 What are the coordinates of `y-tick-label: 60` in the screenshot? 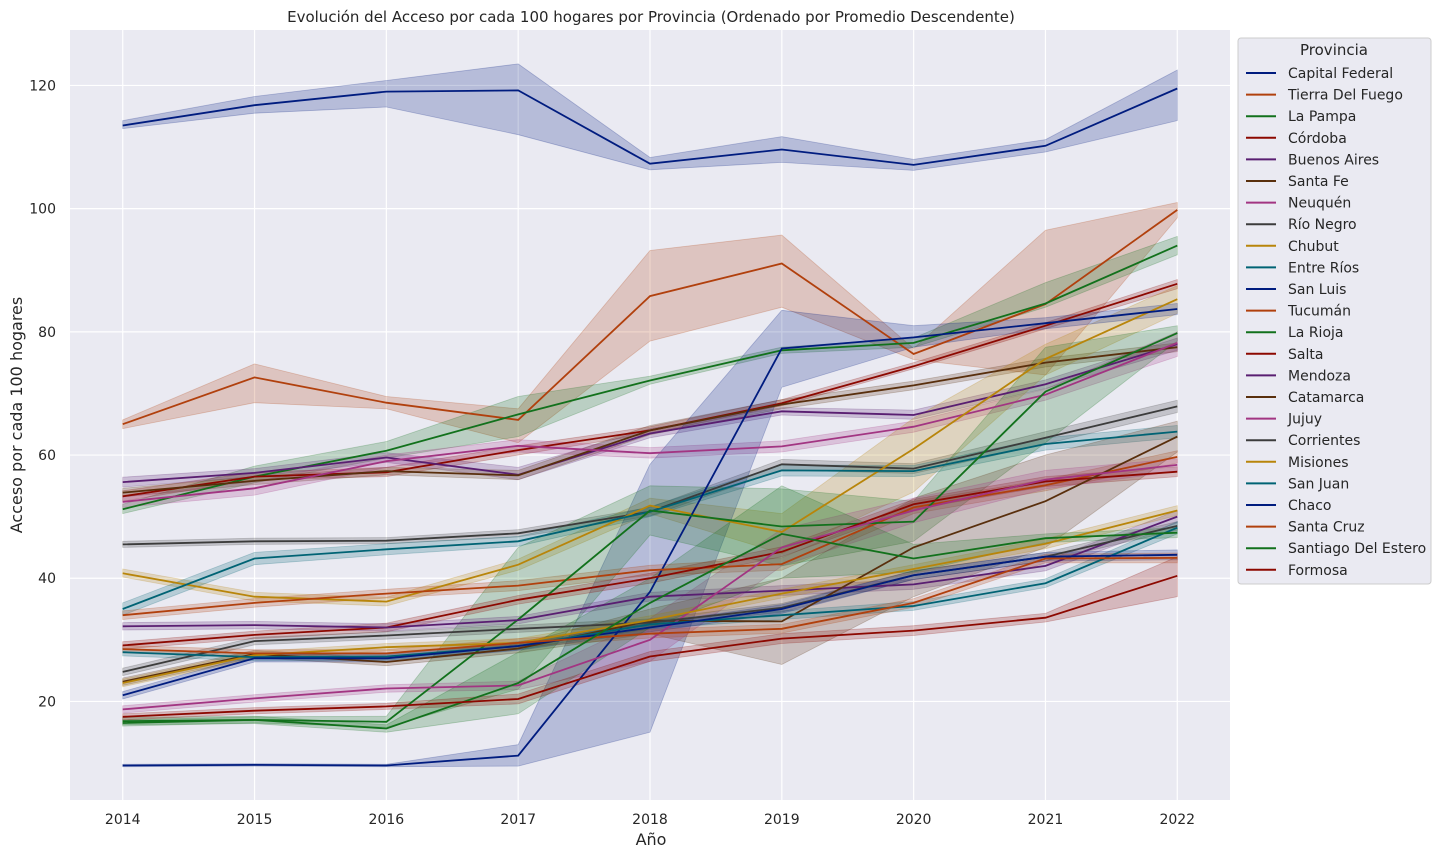 It's located at (47, 456).